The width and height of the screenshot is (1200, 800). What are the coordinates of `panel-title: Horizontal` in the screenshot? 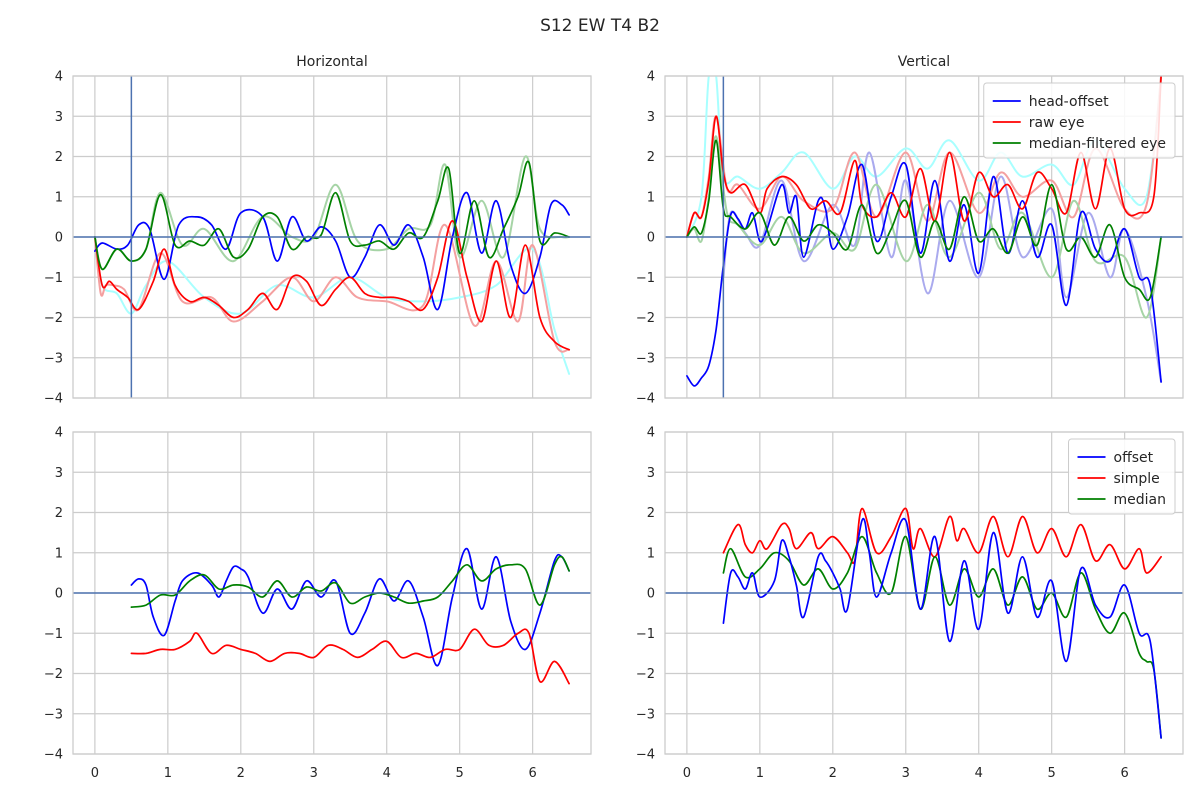 It's located at (331, 62).